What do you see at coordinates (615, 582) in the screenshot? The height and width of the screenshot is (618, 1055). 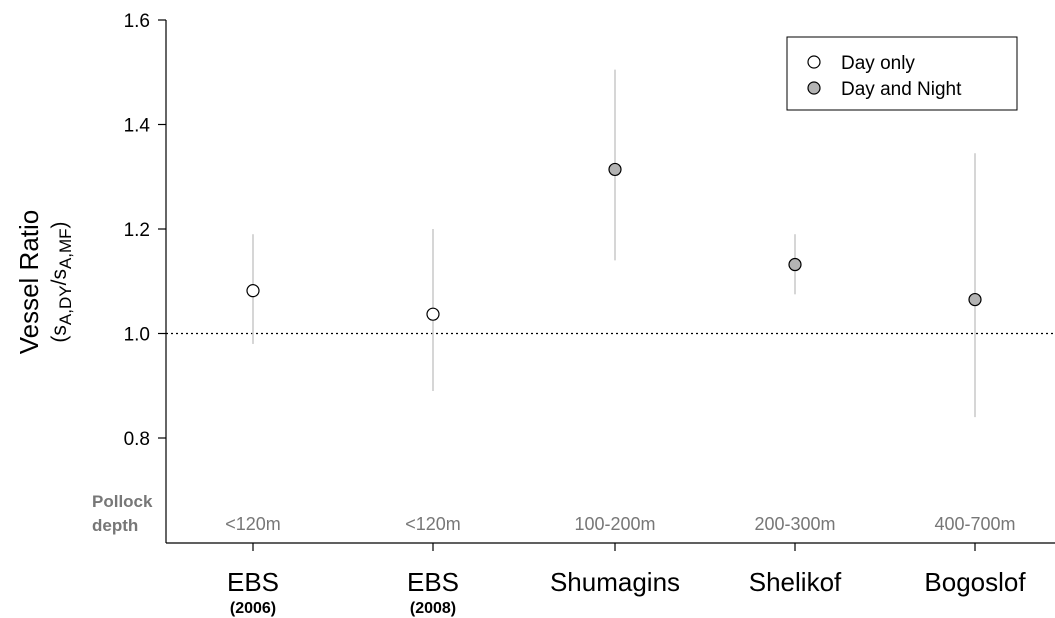 I see `category-label: Shumagins` at bounding box center [615, 582].